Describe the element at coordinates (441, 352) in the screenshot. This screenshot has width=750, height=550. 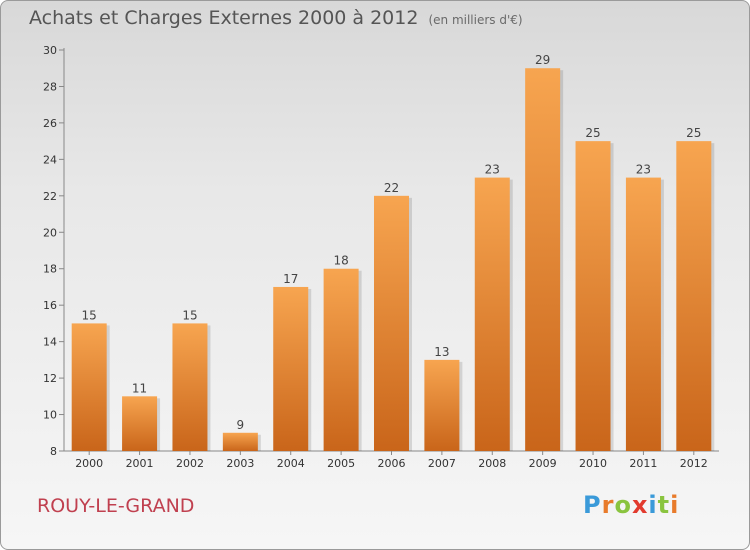
I see `data-label-2007: 13` at that location.